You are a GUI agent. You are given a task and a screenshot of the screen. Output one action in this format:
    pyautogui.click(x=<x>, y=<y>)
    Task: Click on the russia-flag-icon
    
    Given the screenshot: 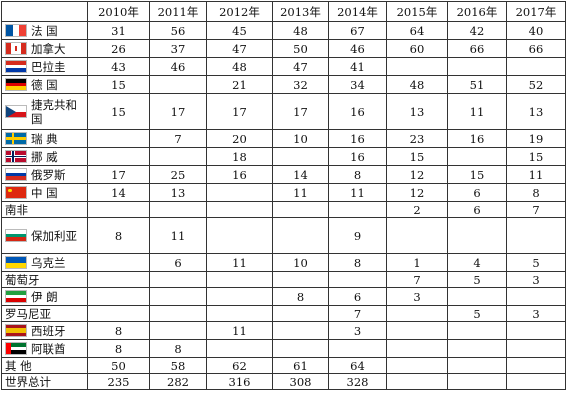 What is the action you would take?
    pyautogui.click(x=16, y=174)
    